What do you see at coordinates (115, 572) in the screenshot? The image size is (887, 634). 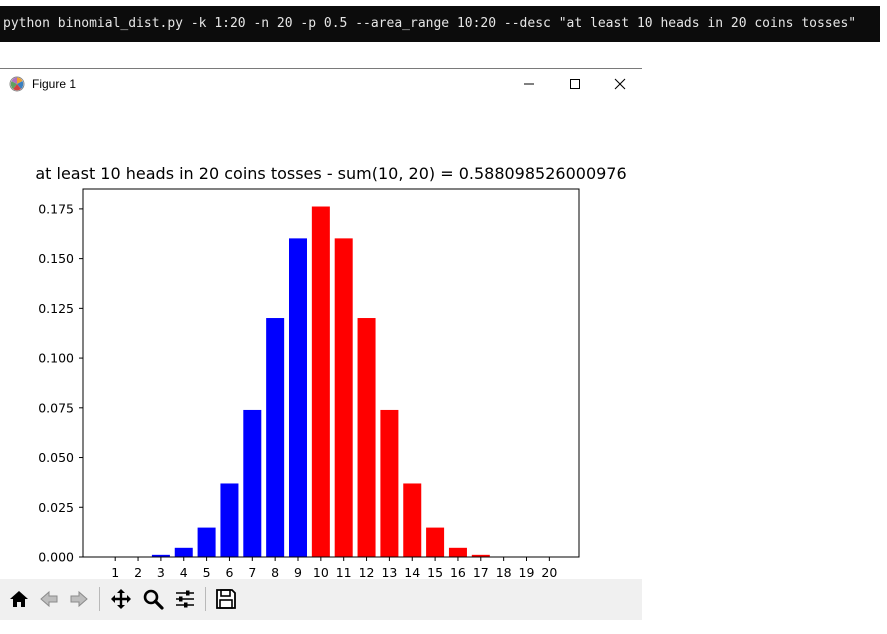 I see `x-tick-label: 1` at bounding box center [115, 572].